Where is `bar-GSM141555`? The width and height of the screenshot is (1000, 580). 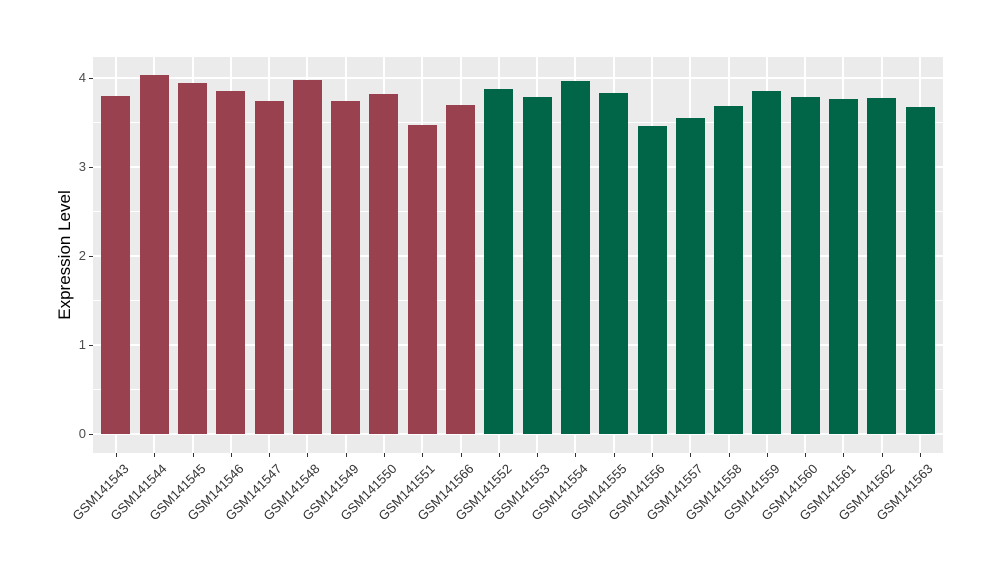 bar-GSM141555 is located at coordinates (614, 263).